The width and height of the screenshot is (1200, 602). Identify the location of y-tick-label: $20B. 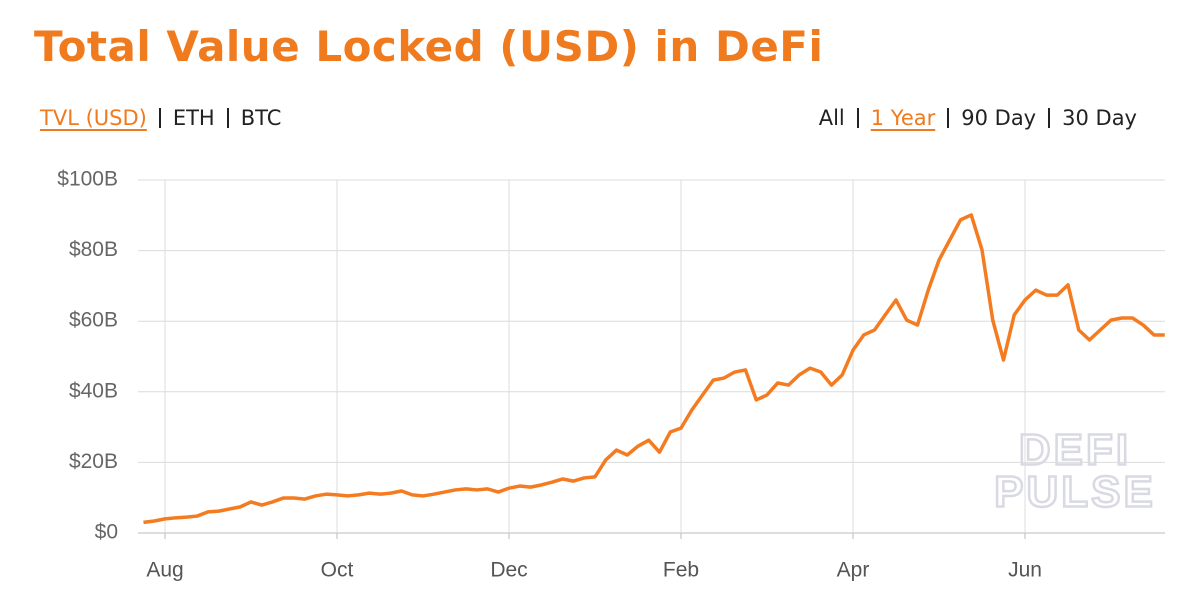
(93, 461).